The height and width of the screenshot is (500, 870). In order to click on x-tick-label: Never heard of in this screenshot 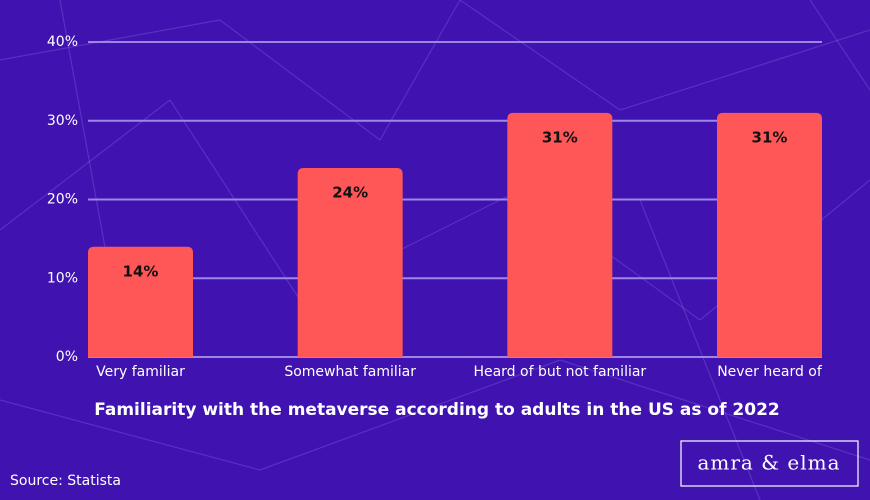, I will do `click(770, 372)`.